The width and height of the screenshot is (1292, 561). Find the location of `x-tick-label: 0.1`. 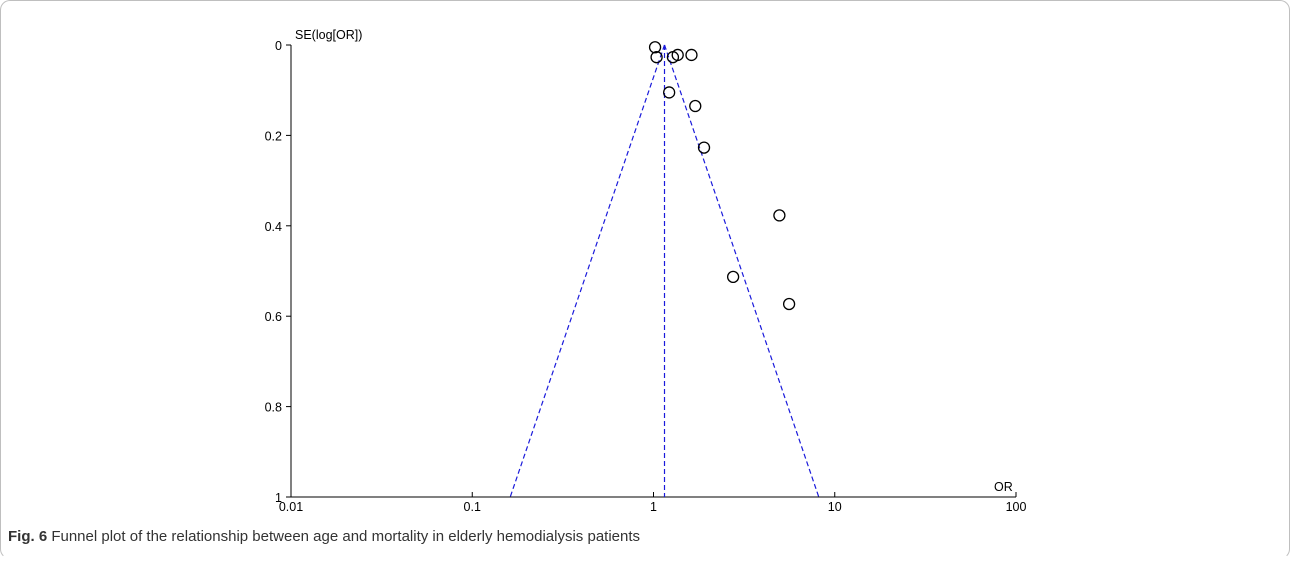

x-tick-label: 0.1 is located at coordinates (472, 507).